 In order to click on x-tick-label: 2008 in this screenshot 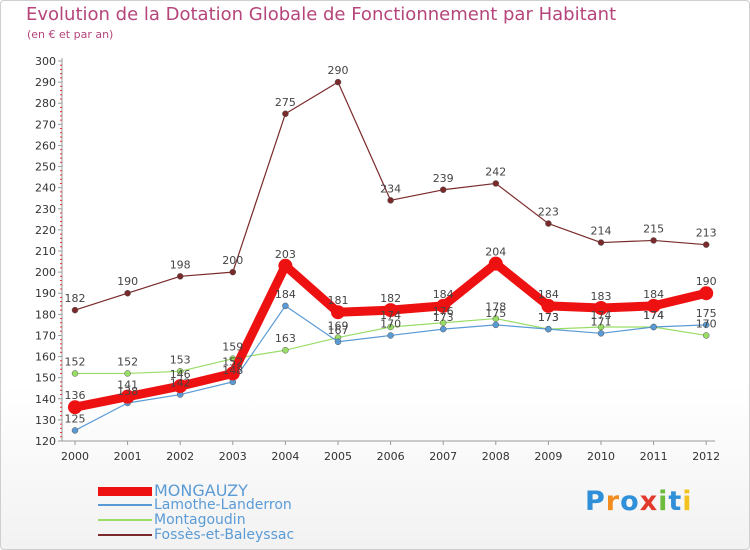, I will do `click(496, 456)`.